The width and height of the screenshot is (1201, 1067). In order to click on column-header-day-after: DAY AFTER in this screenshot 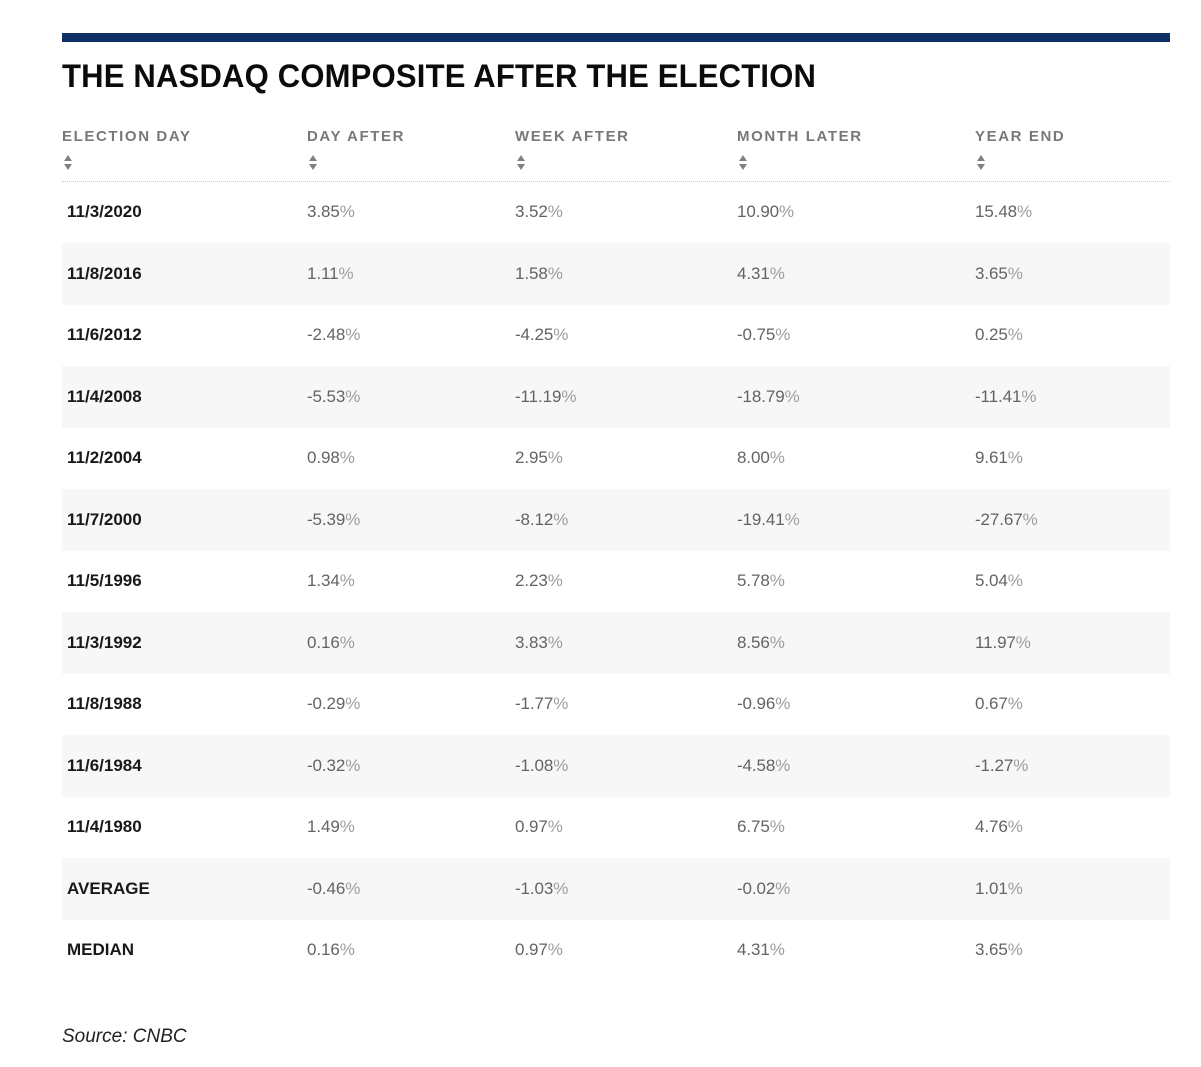, I will do `click(411, 149)`.